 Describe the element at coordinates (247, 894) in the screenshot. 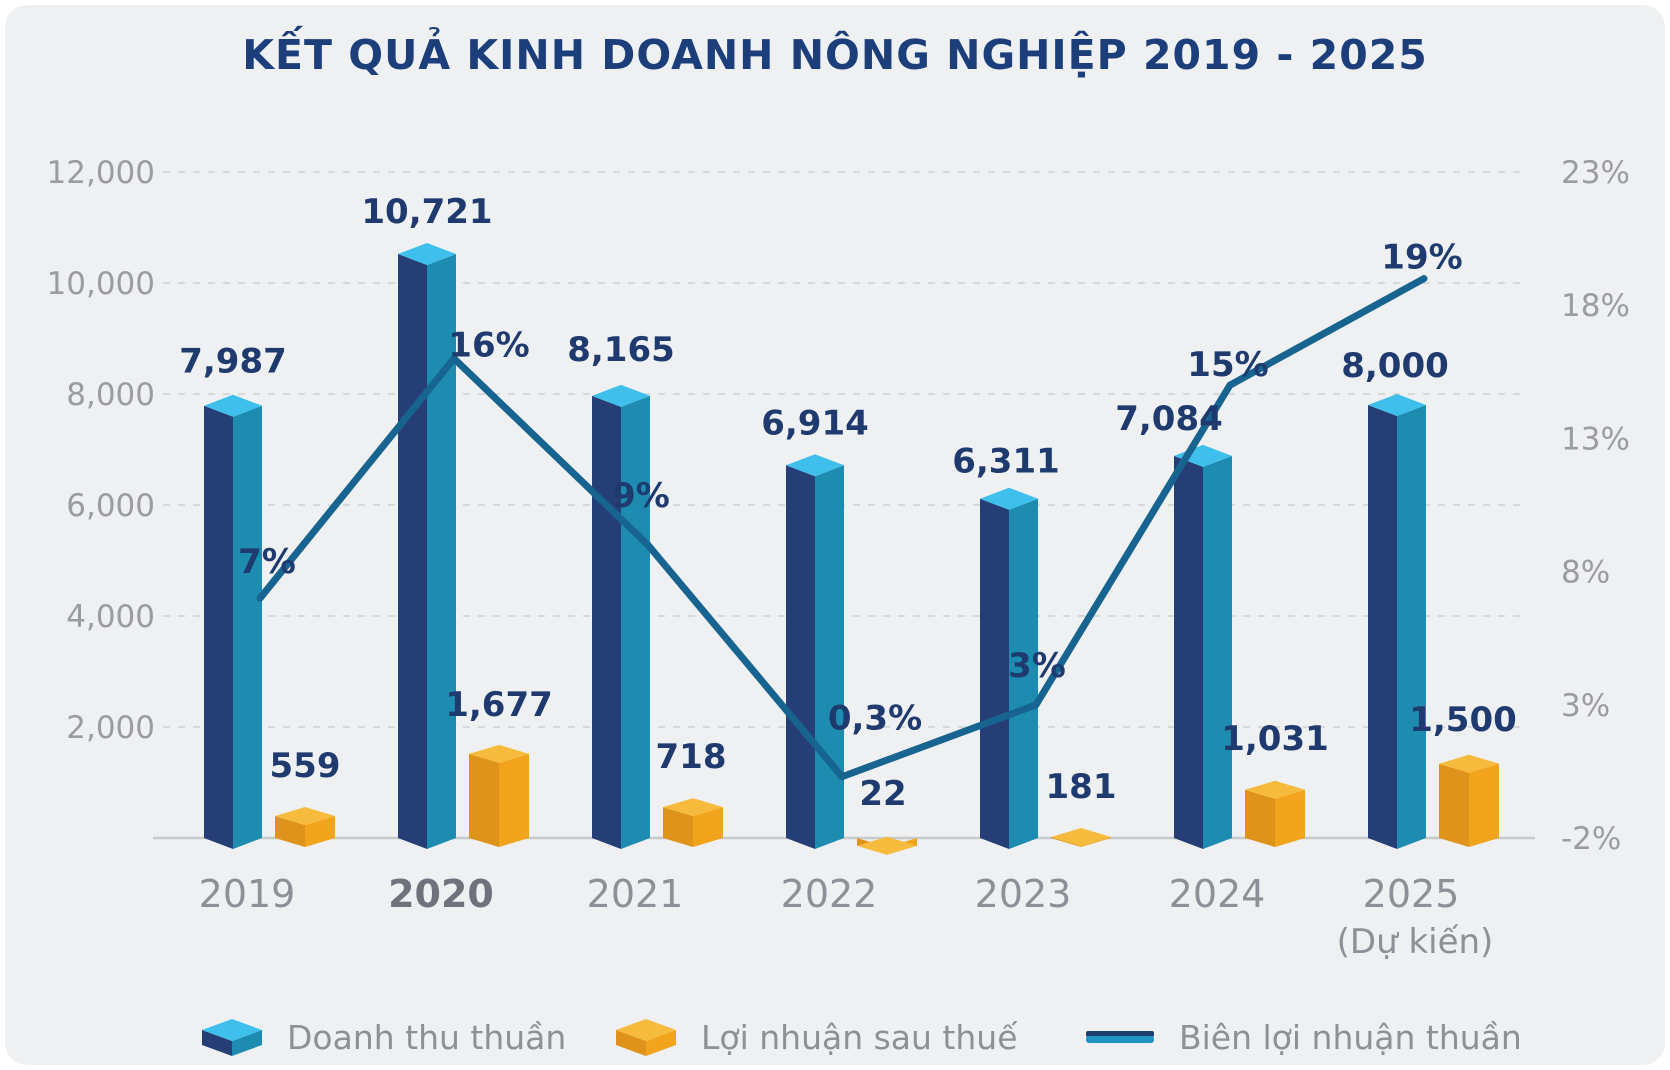

I see `year-label: 2019` at that location.